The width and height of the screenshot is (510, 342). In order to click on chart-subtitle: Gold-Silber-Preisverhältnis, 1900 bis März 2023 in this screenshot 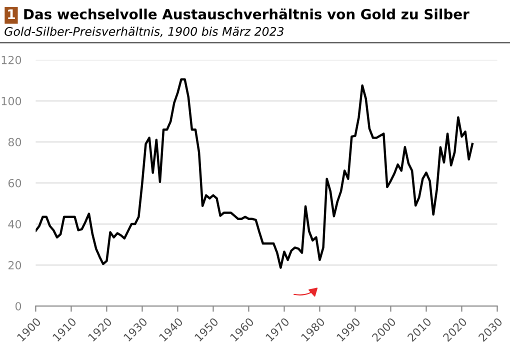, I will do `click(144, 32)`.